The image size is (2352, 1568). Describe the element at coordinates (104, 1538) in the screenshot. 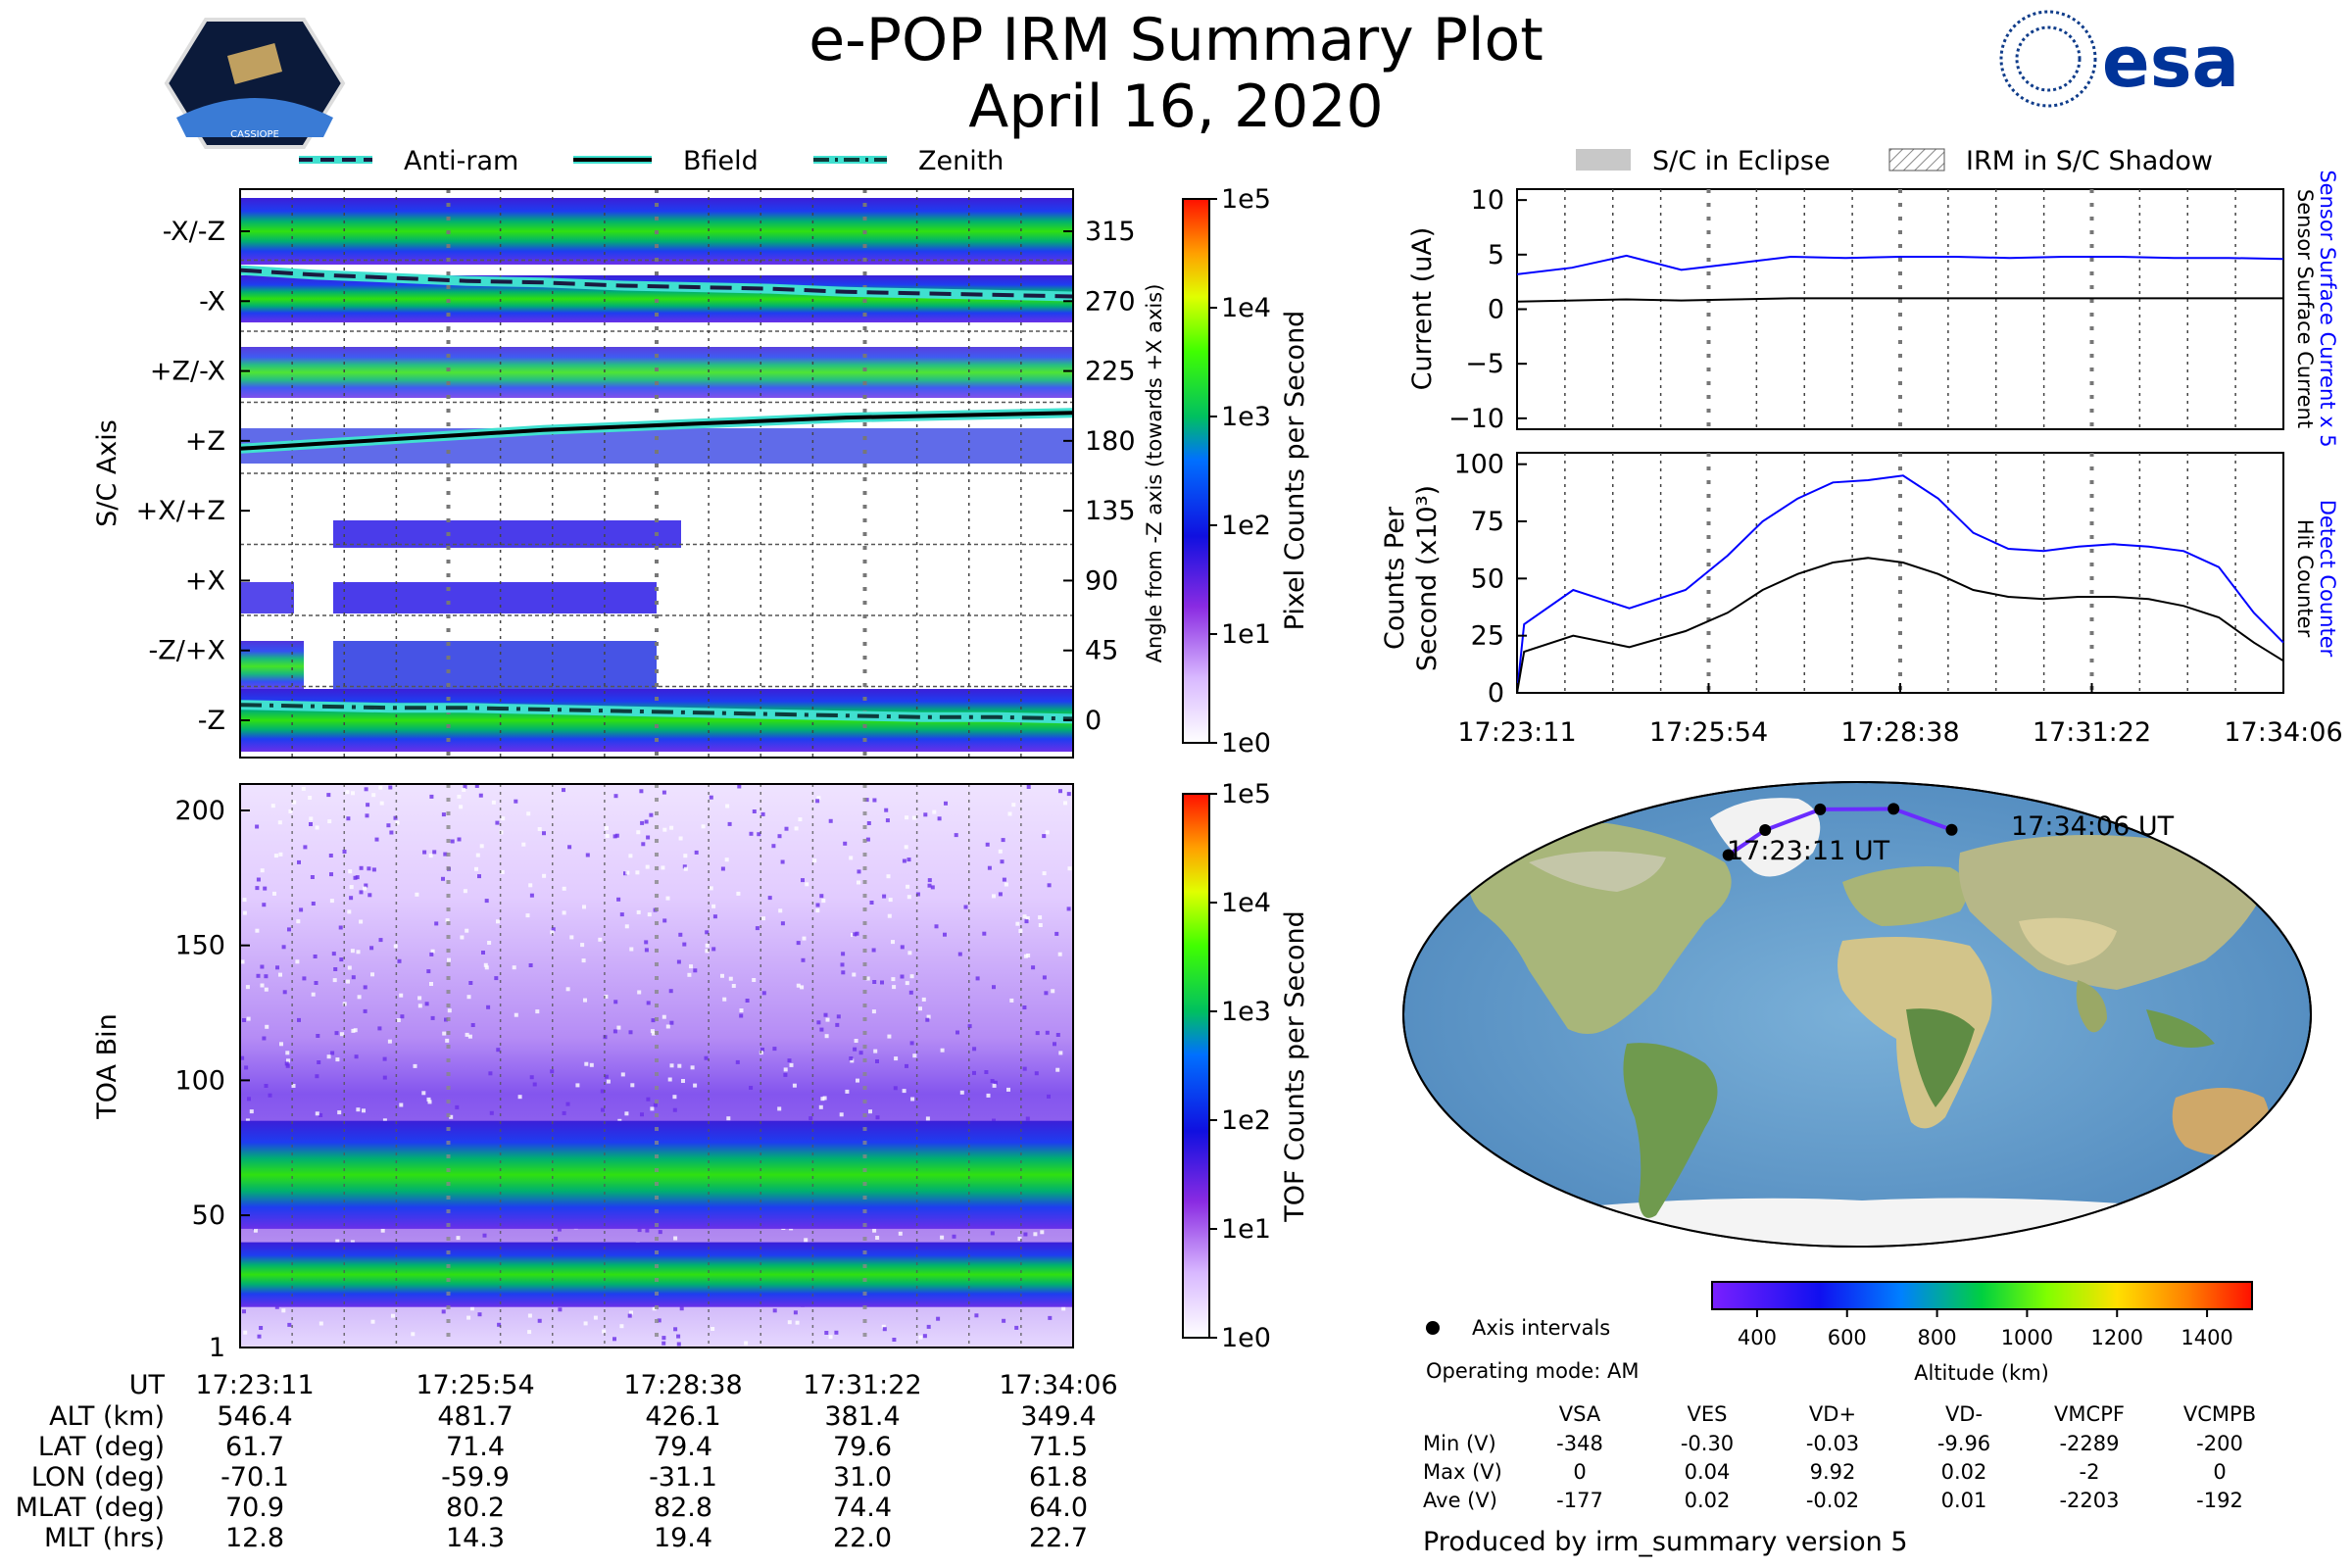

I see `ephemeris-row-label: MLT (hrs)` at that location.